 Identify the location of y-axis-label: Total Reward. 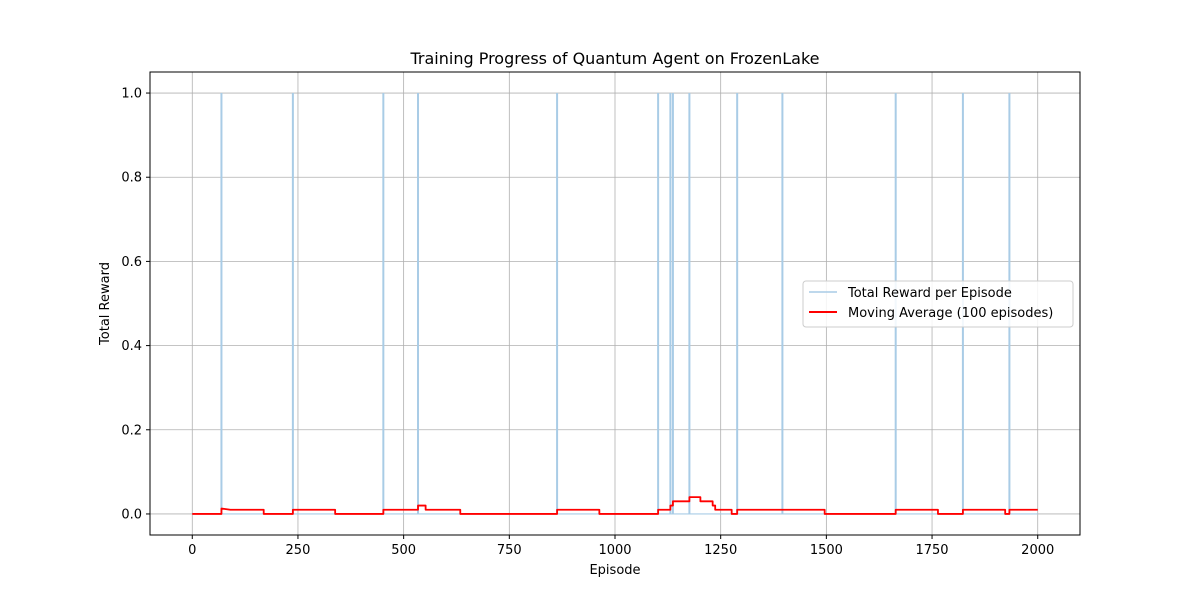
(105, 304).